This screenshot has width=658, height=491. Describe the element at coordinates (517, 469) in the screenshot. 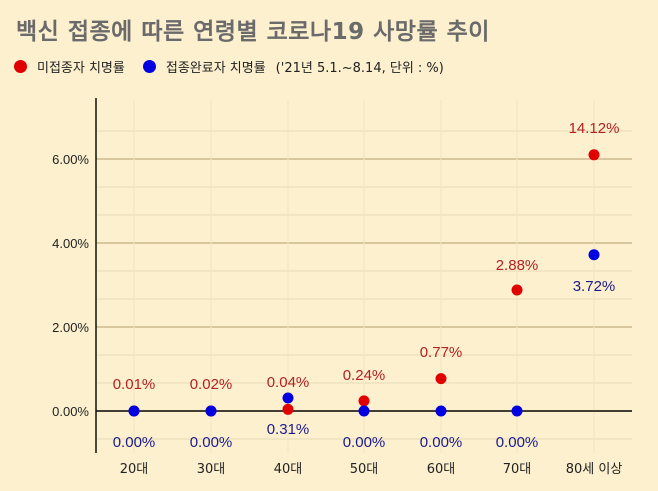

I see `x-tick-label: 70대` at that location.